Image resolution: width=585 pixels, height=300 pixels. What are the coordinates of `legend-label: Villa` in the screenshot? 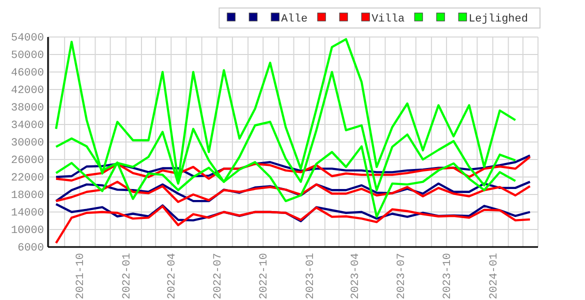 It's located at (388, 20).